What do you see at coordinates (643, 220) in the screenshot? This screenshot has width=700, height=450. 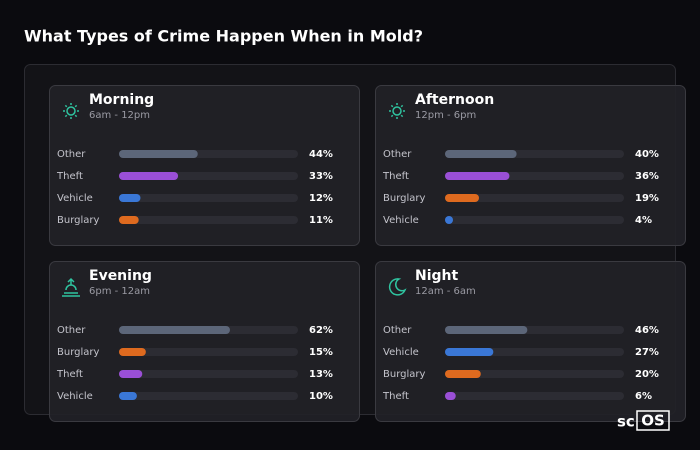 I see `value-label: 4%` at bounding box center [643, 220].